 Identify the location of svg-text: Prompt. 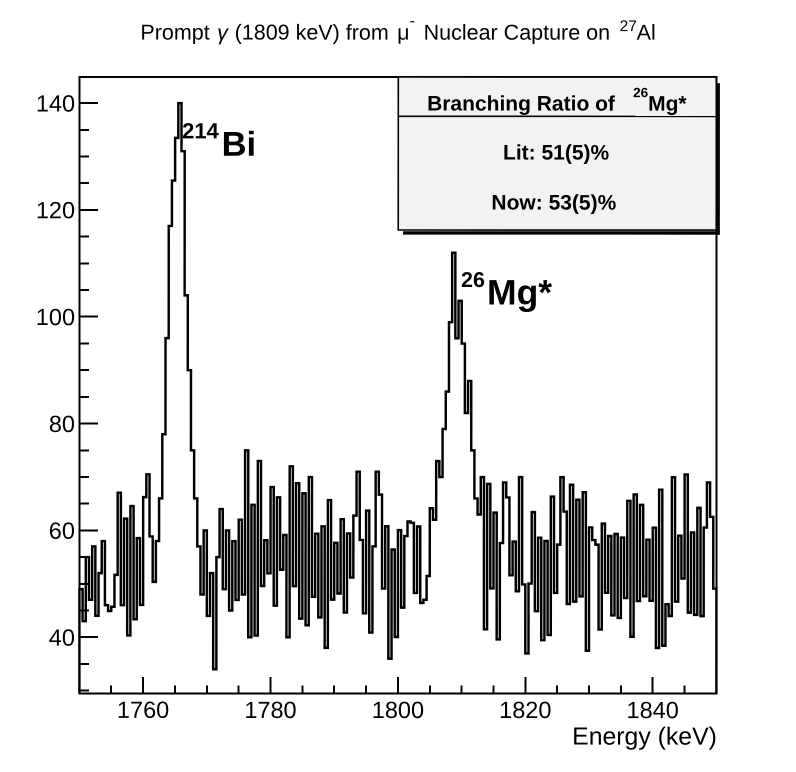
(174, 33).